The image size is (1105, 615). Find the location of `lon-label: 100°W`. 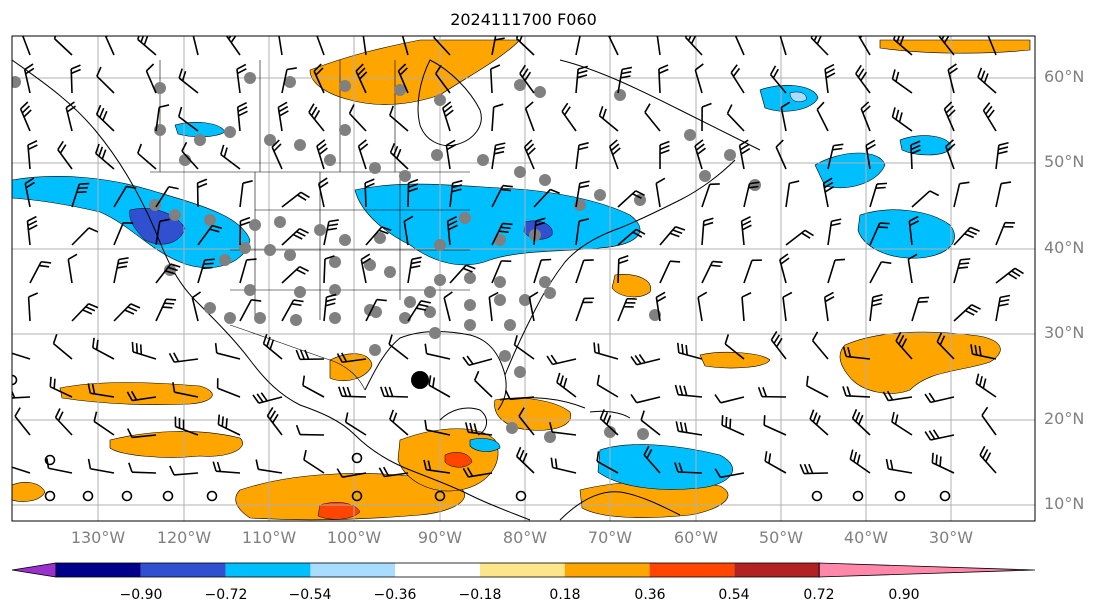

lon-label: 100°W is located at coordinates (354, 537).